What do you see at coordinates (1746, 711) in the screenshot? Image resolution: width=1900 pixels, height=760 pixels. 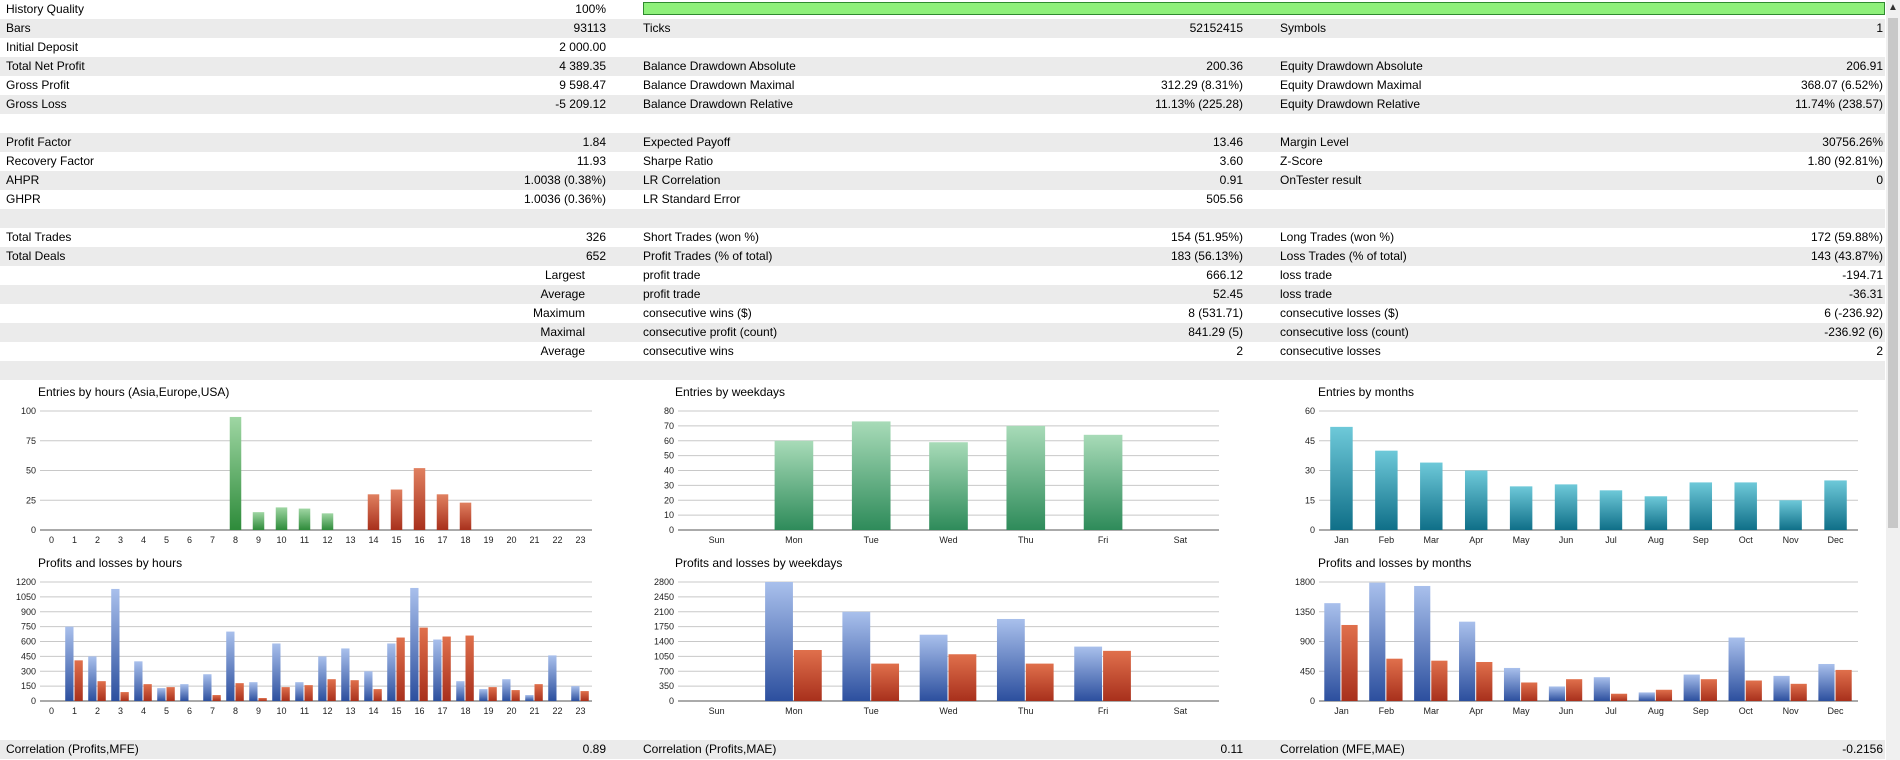 I see `x-tick-label: Oct` at bounding box center [1746, 711].